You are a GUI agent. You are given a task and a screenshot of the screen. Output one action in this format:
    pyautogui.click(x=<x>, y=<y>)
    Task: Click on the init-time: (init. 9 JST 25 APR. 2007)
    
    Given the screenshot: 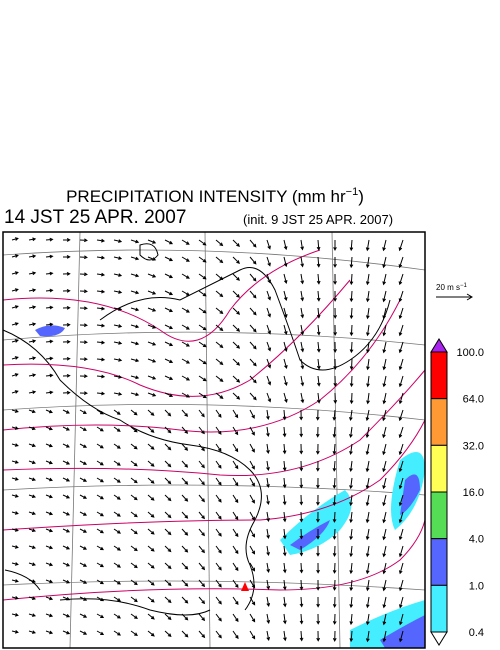 What is the action you would take?
    pyautogui.click(x=318, y=219)
    